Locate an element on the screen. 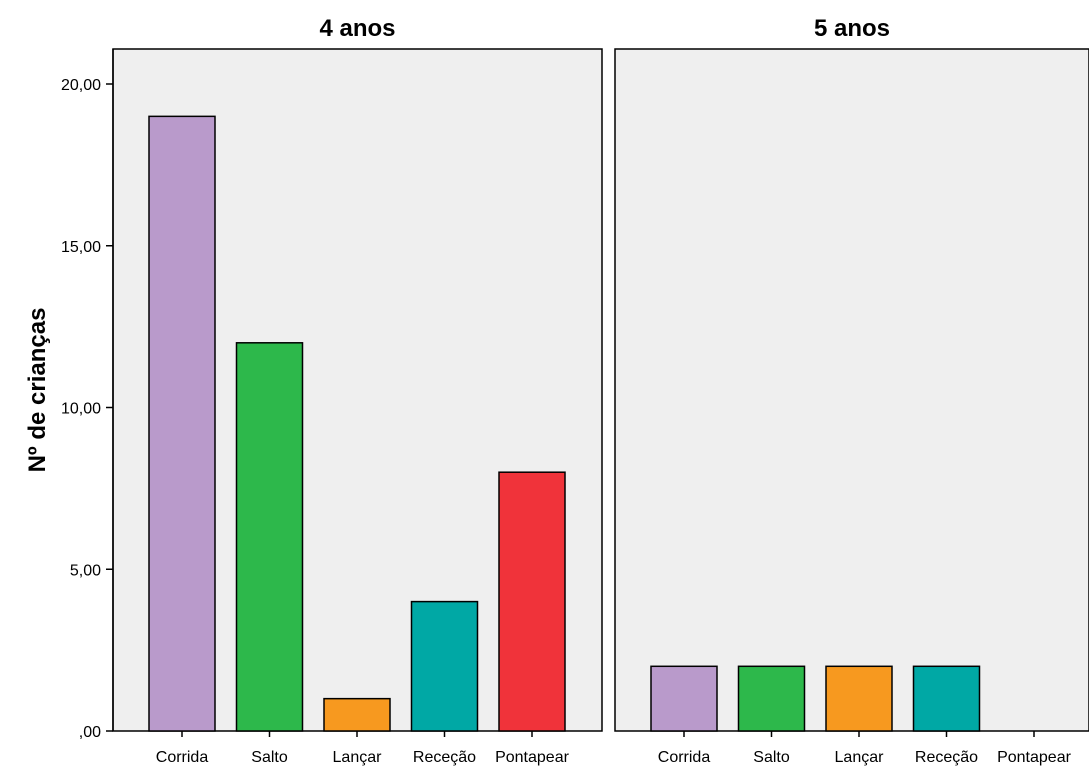  y-tick-label: 10,00 is located at coordinates (81, 409).